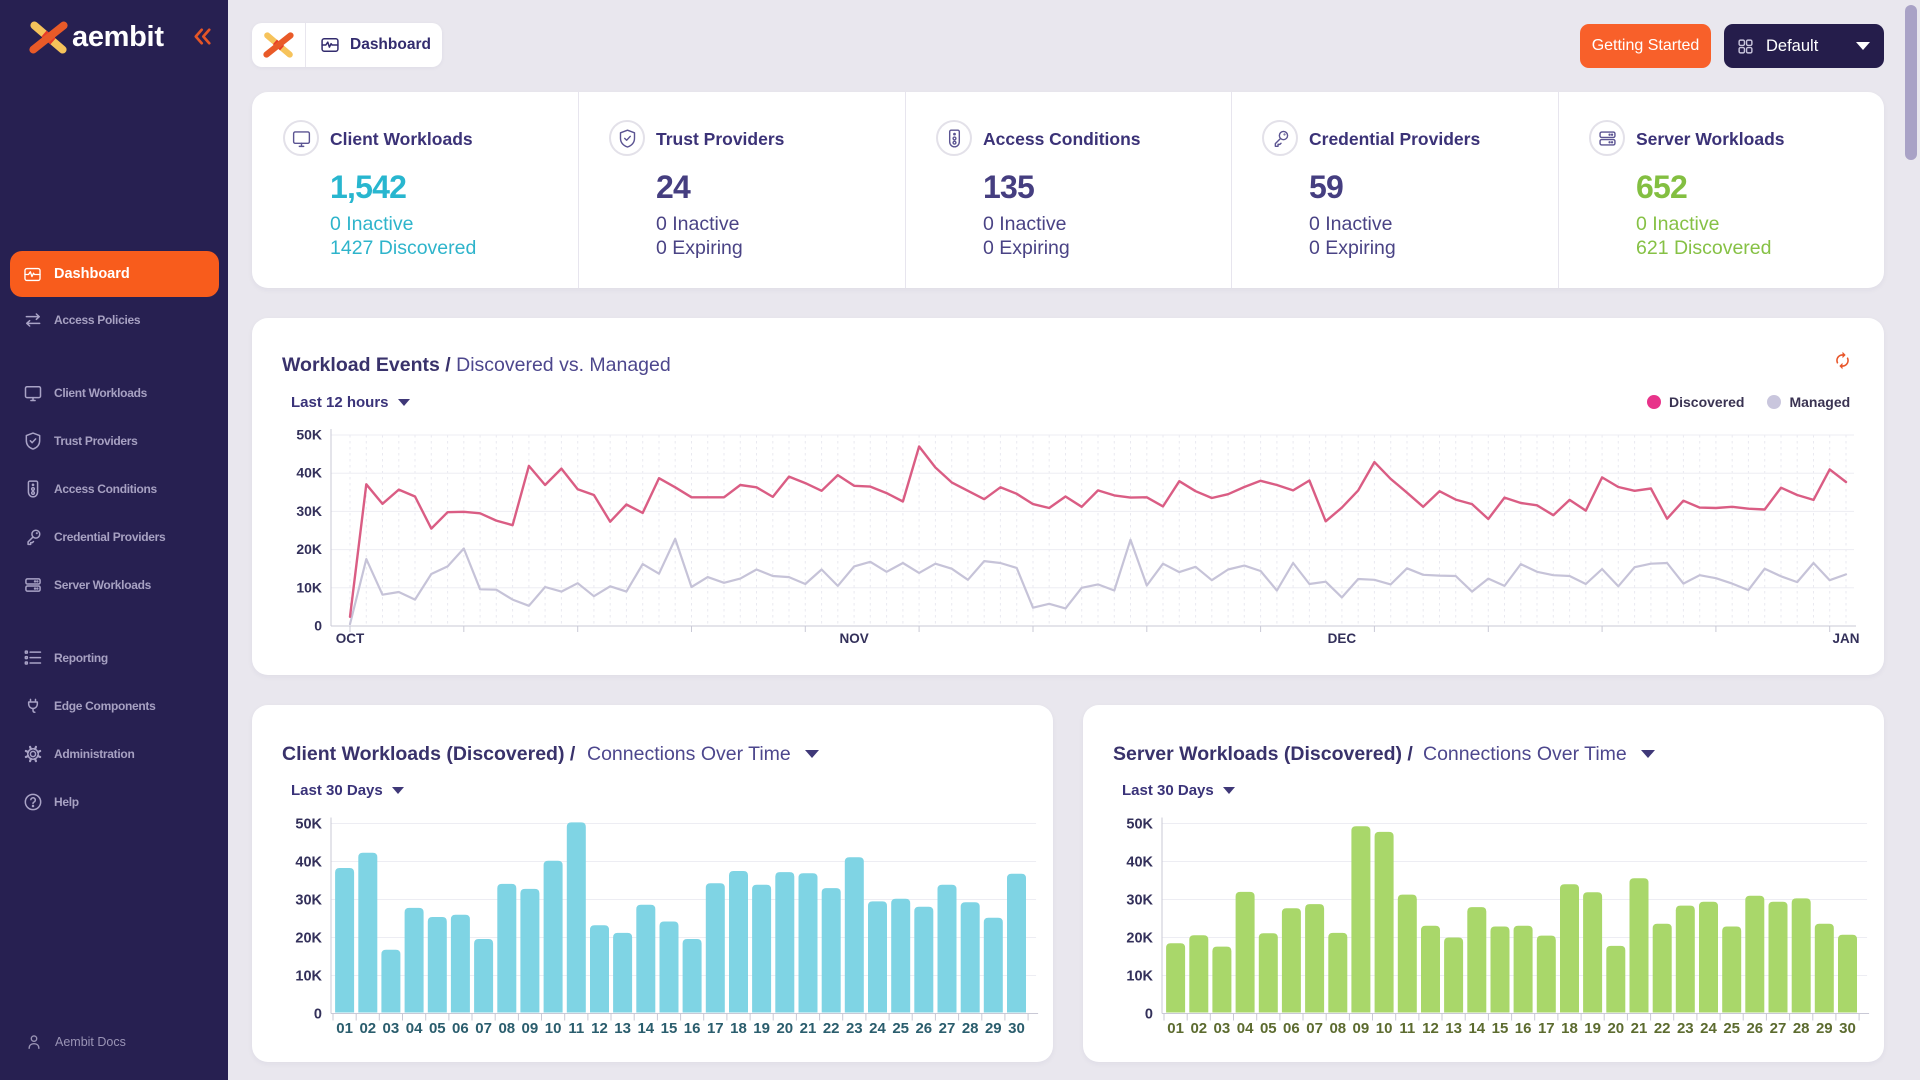 Image resolution: width=1920 pixels, height=1080 pixels. I want to click on svg-text: DEC, so click(1342, 638).